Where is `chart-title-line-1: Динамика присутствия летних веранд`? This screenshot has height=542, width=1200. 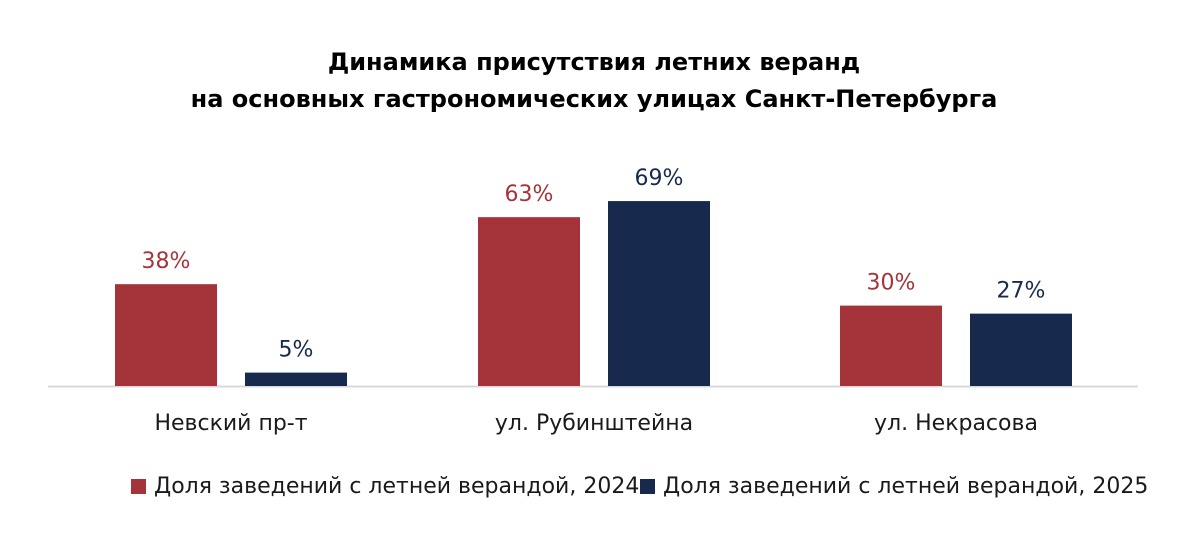 chart-title-line-1: Динамика присутствия летних веранд is located at coordinates (594, 62).